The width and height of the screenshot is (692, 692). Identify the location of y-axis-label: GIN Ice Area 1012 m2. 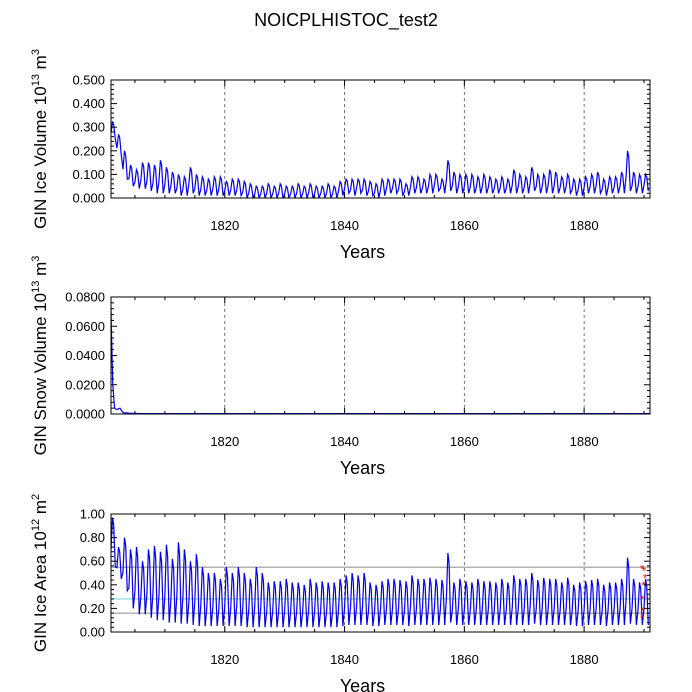
(40, 573).